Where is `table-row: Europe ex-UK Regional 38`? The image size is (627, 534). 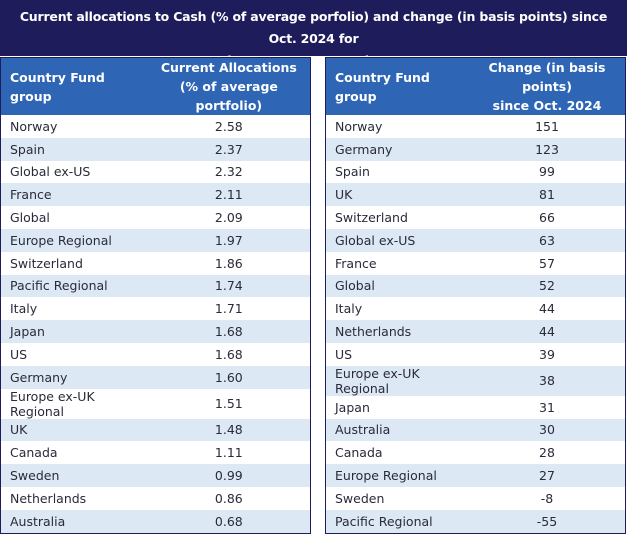
table-row: Europe ex-UK Regional 38 is located at coordinates (475, 380).